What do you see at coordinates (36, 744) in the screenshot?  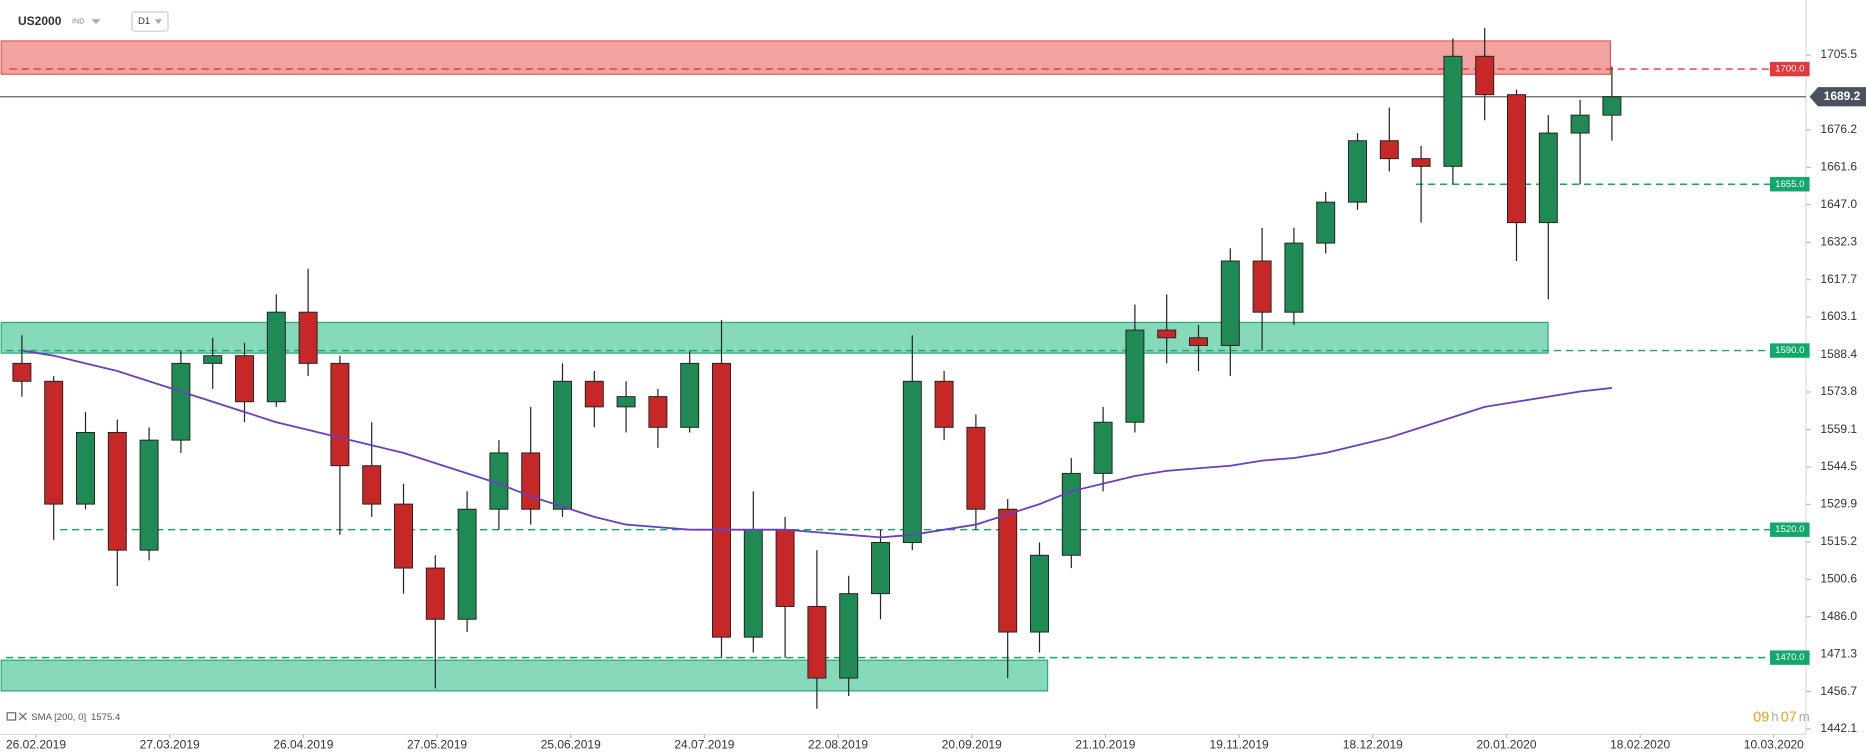 I see `x-tick-label: 26.02.2019` at bounding box center [36, 744].